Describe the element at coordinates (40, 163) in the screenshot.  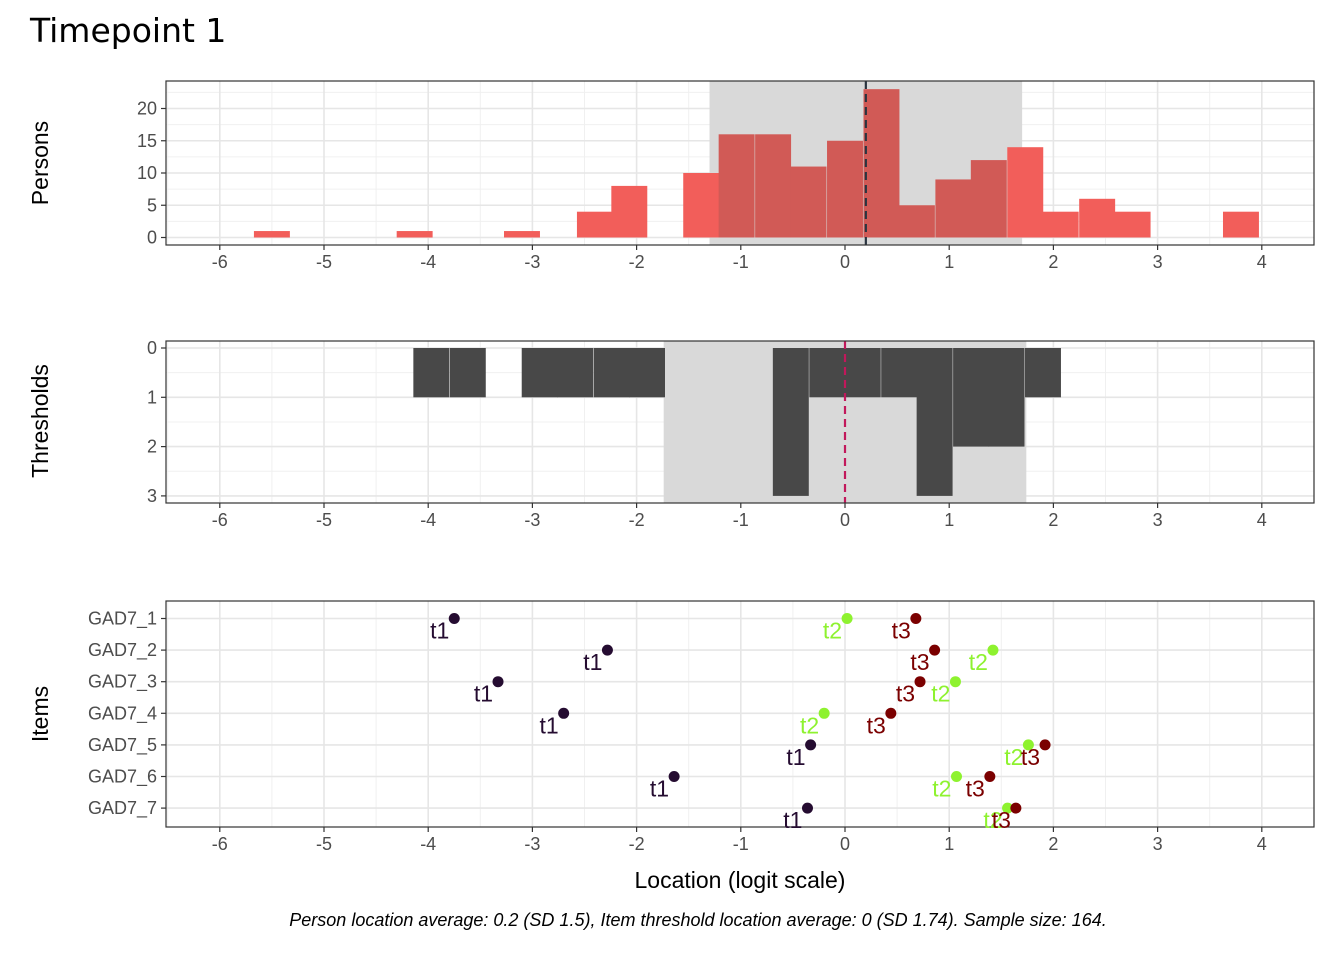
I see `persons-y-axis-title: Persons` at that location.